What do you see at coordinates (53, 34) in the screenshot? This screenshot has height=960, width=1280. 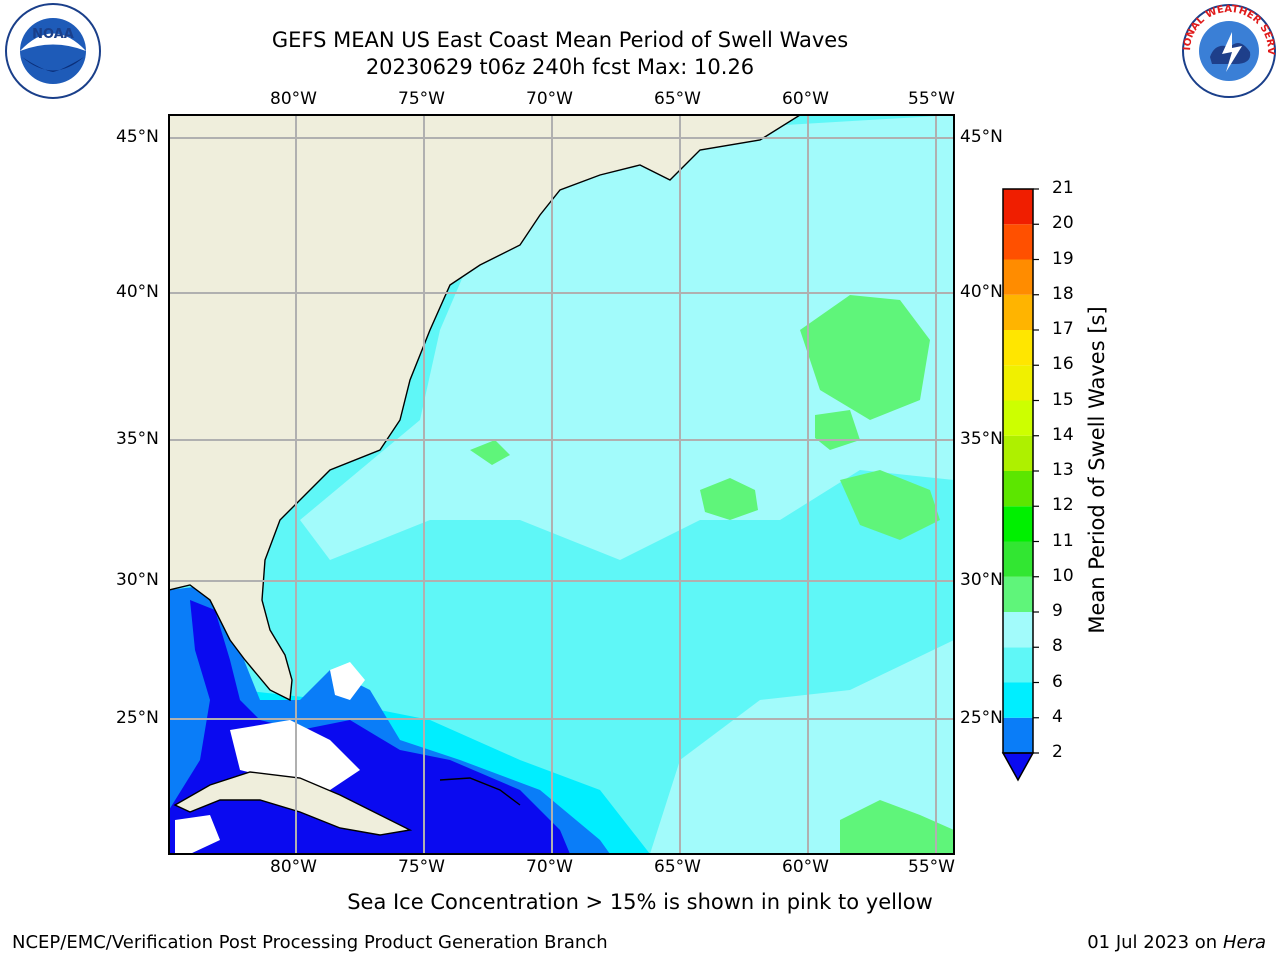 I see `noaa-logo-text: NOAA` at bounding box center [53, 34].